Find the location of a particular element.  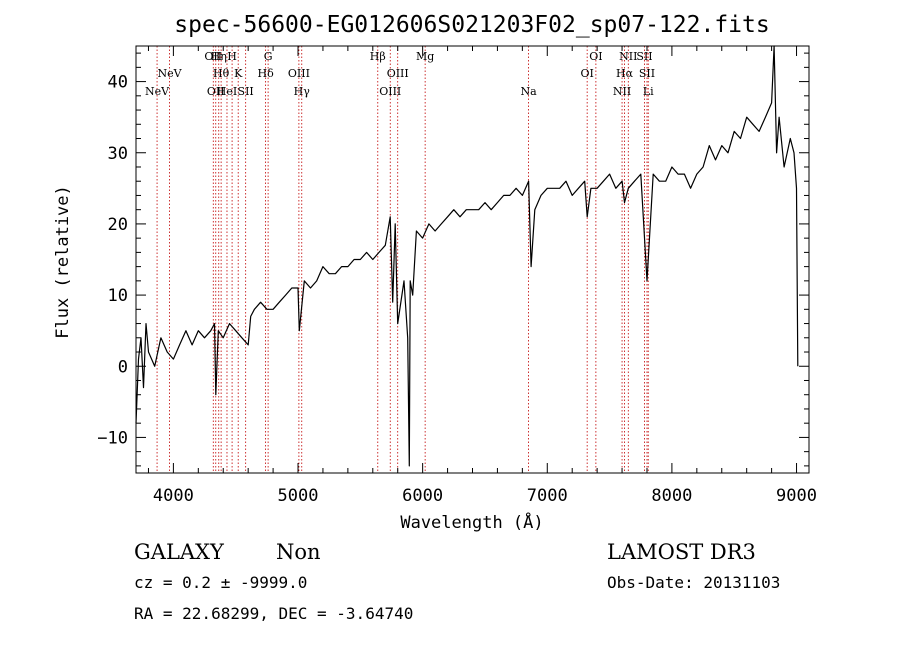

line-label-9: SII is located at coordinates (246, 91).